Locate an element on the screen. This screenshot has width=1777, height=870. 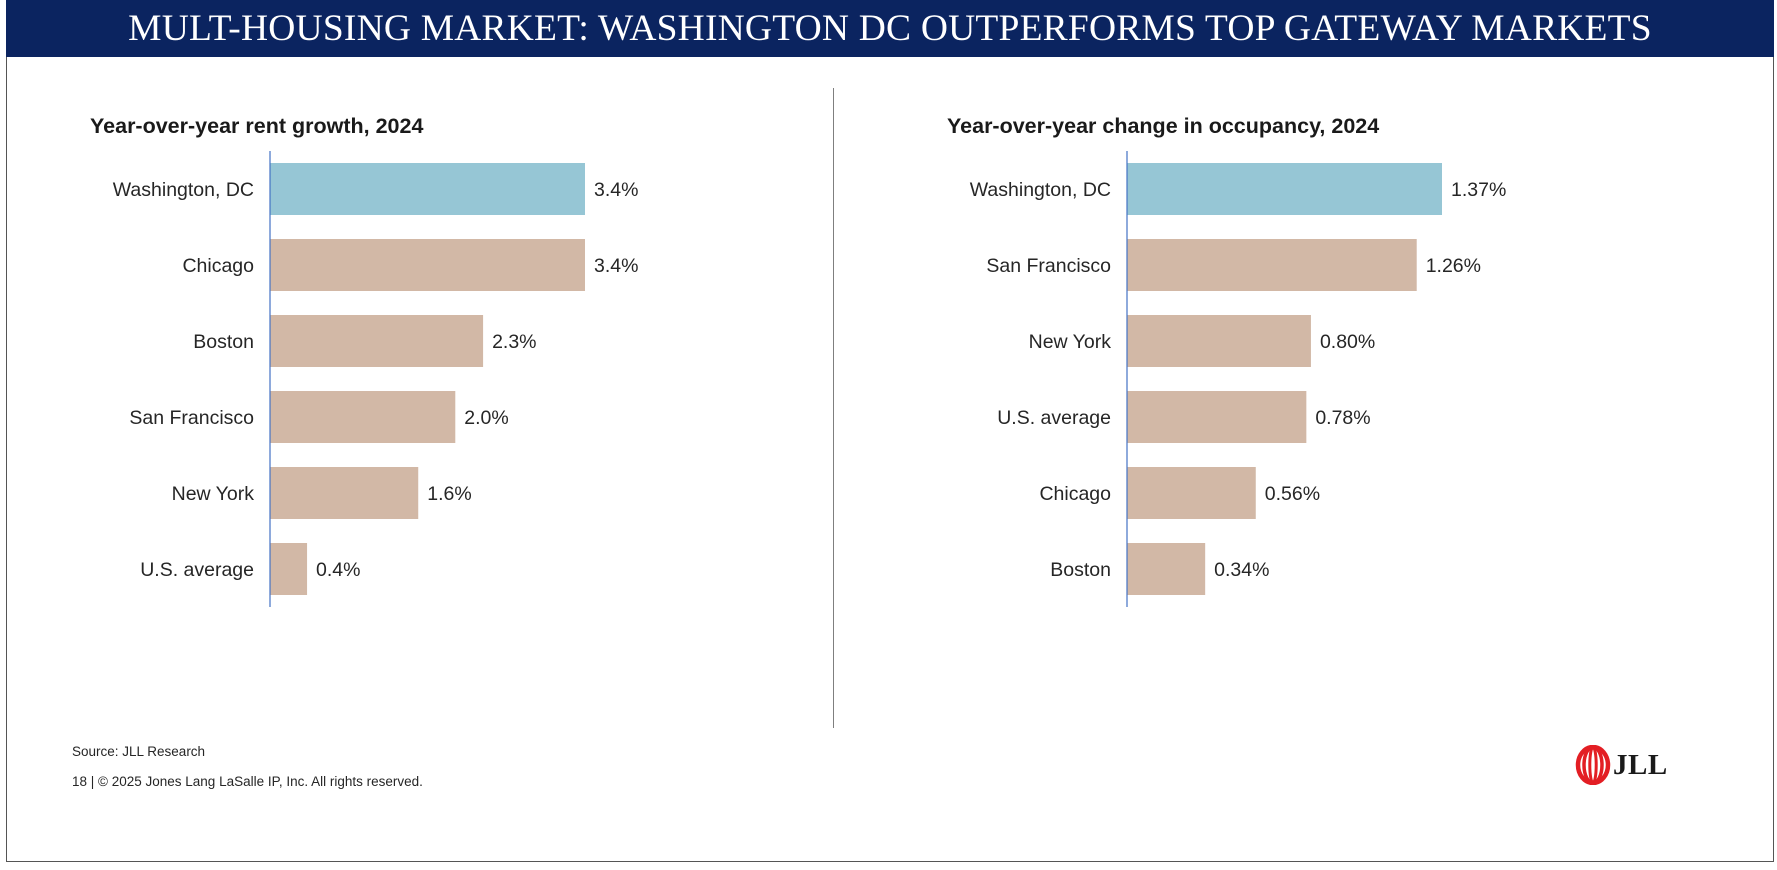
value-label: 0.56% is located at coordinates (1292, 494).